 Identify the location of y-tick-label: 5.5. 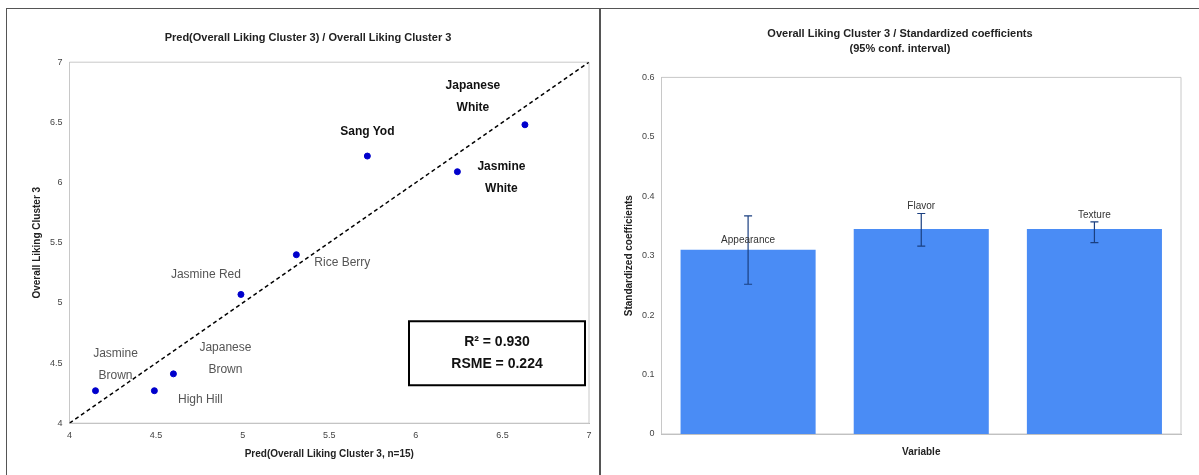
(56, 242).